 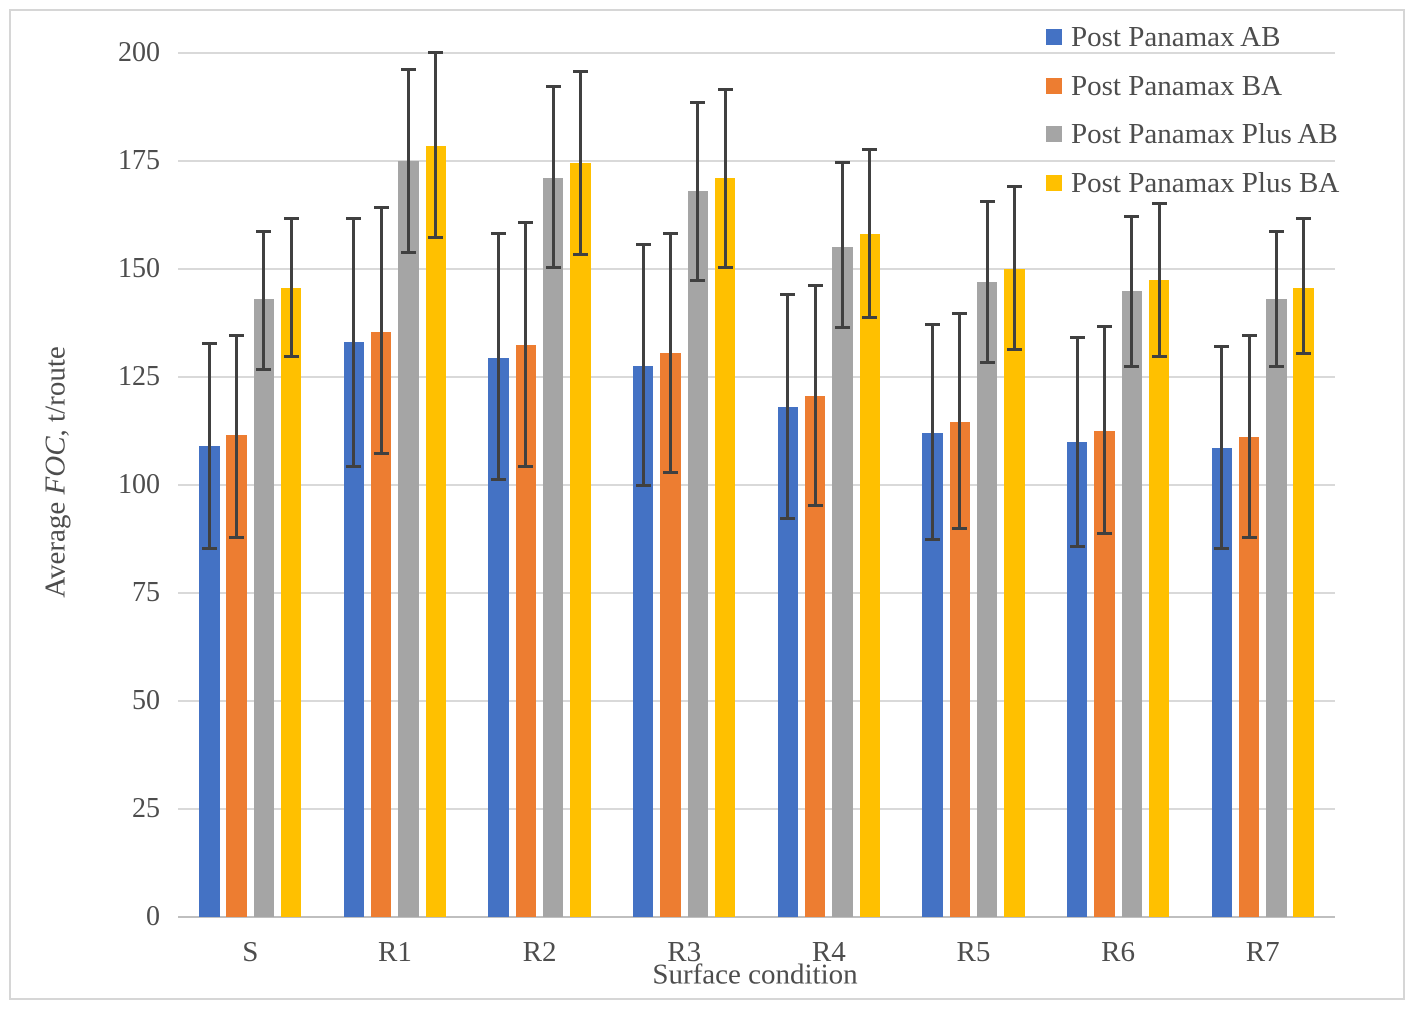 What do you see at coordinates (146, 592) in the screenshot?
I see `y-tick-label: 75` at bounding box center [146, 592].